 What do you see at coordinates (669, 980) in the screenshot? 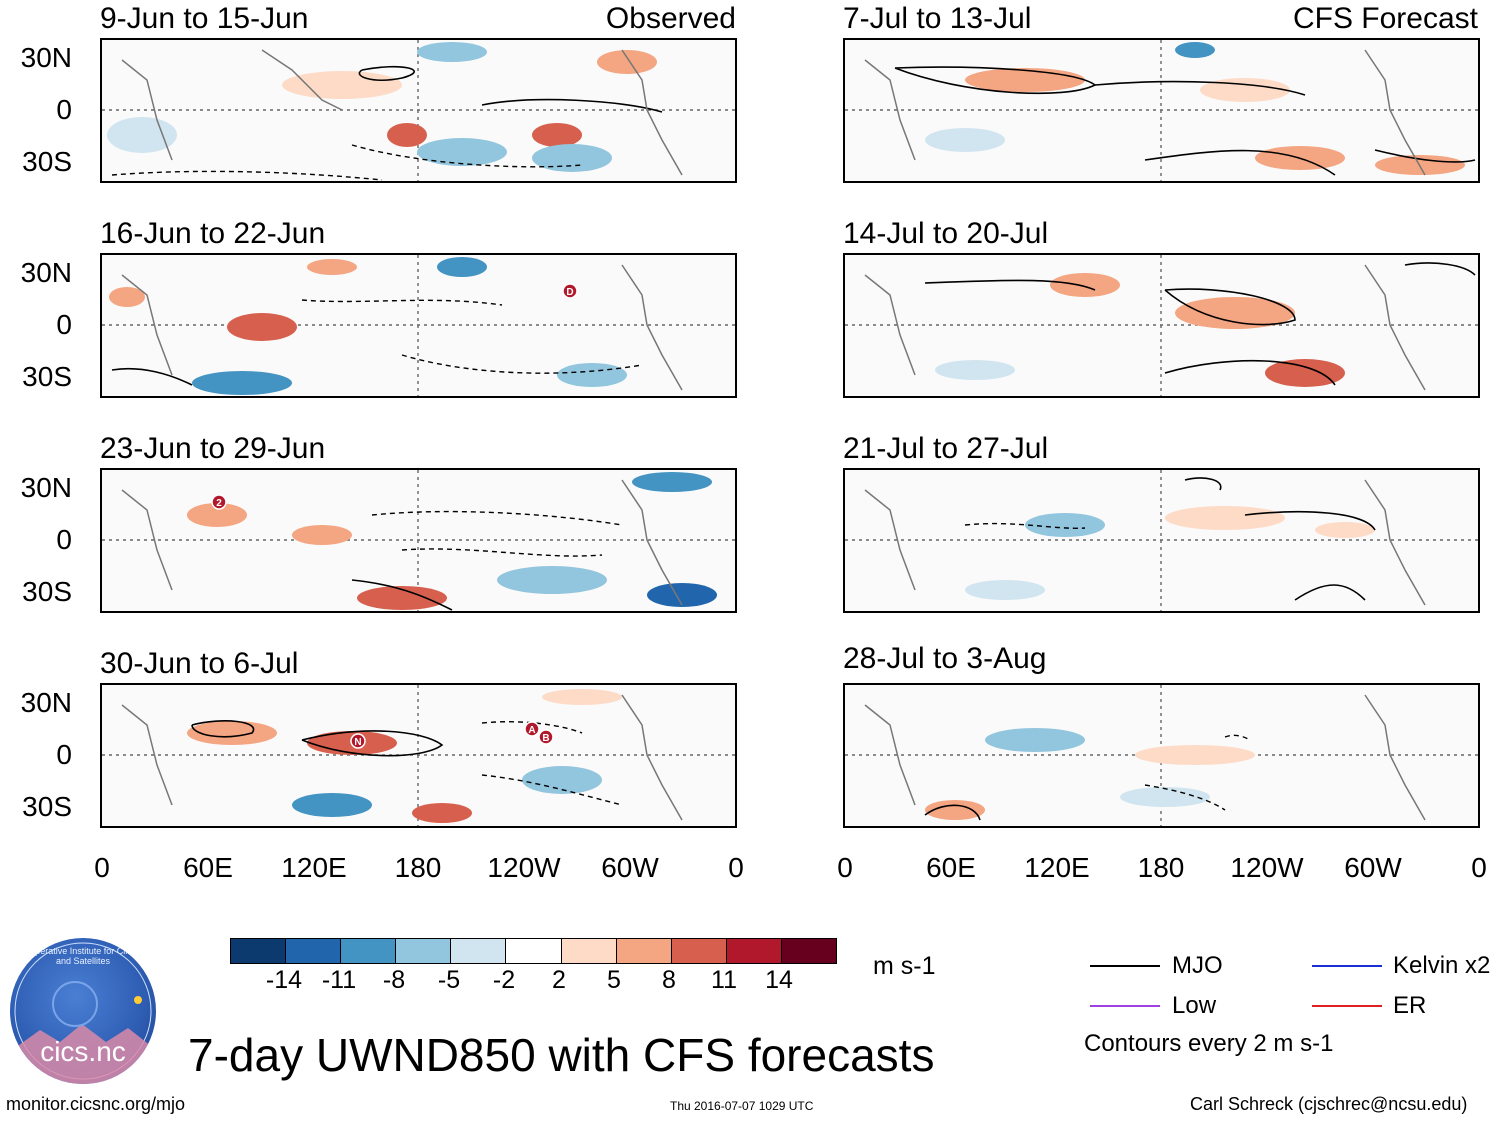
I see `colorbar-label: 8` at bounding box center [669, 980].